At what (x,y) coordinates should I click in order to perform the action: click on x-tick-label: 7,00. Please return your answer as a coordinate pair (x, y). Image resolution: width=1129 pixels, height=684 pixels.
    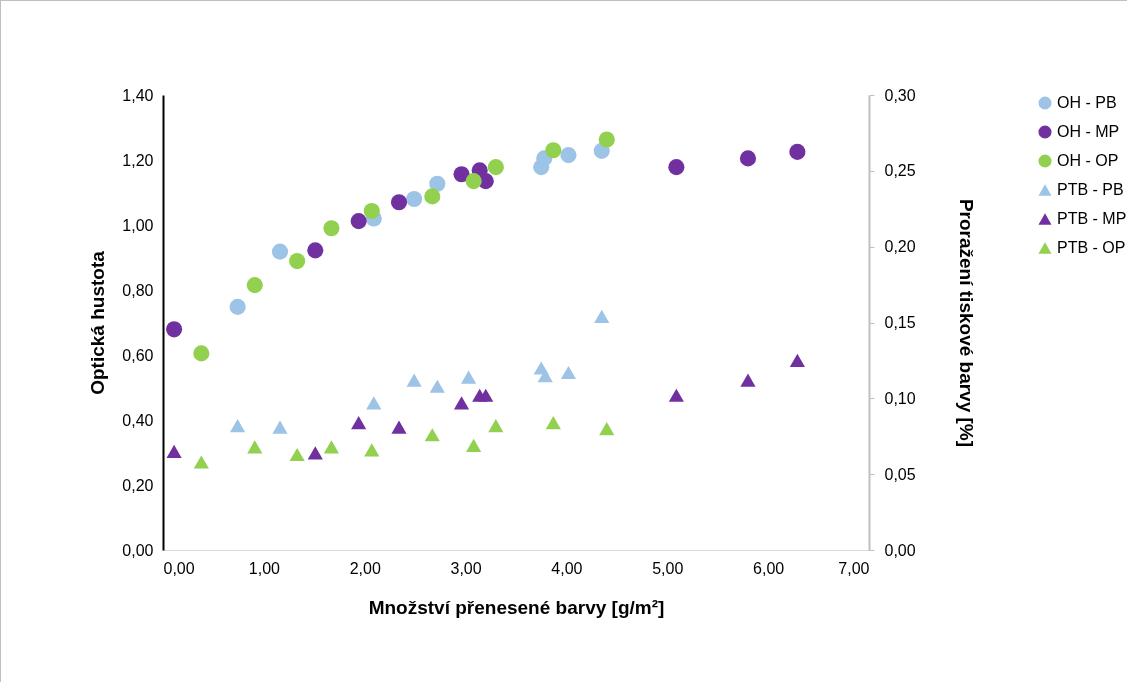
    Looking at the image, I should click on (854, 568).